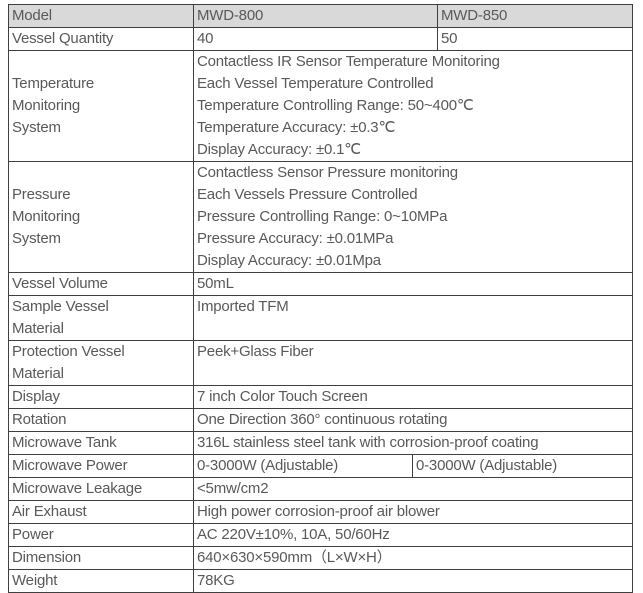  I want to click on microwave-leakage-label: Microwave Leakage, so click(101, 489).